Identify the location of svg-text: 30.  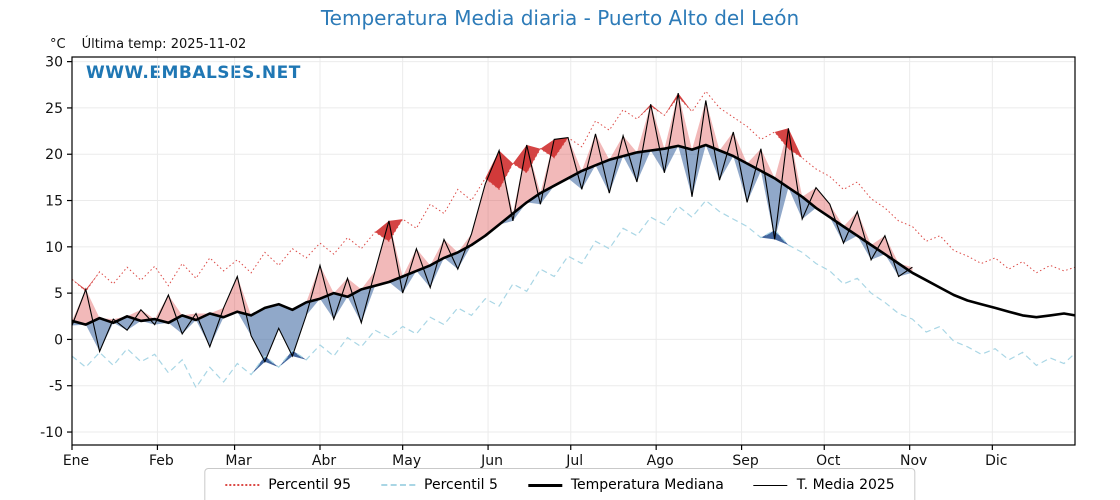
(54, 63).